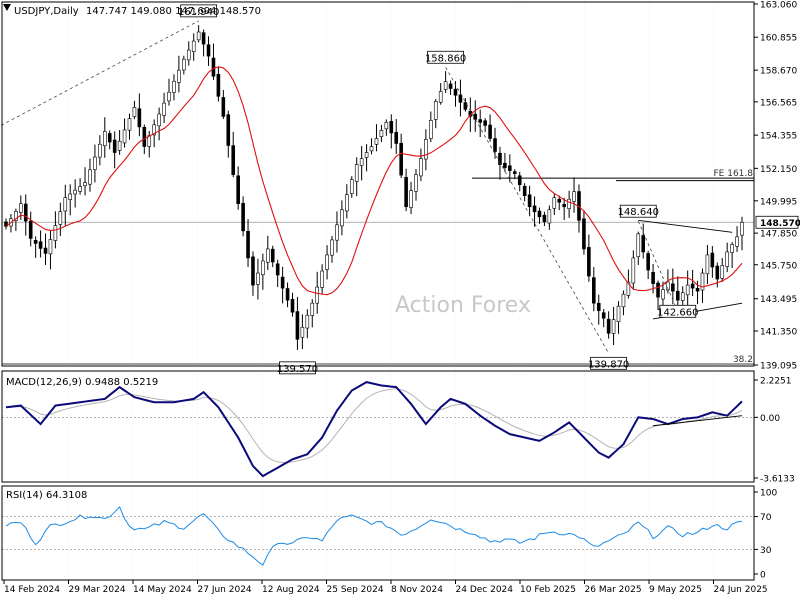 The image size is (800, 604). Describe the element at coordinates (32, 590) in the screenshot. I see `x-tick-label: 14 Feb 2024` at that location.